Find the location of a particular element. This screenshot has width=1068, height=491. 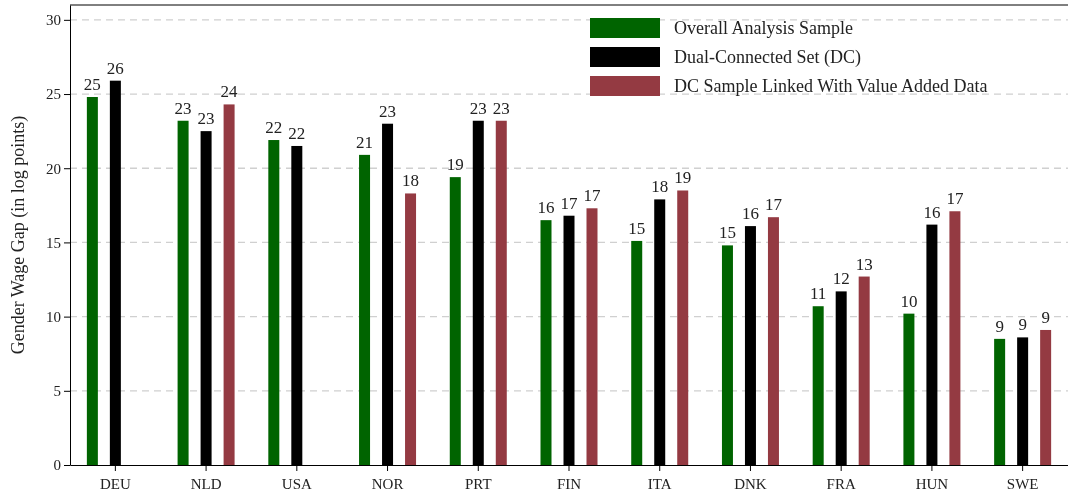

x-tick-label: ITA is located at coordinates (659, 483).